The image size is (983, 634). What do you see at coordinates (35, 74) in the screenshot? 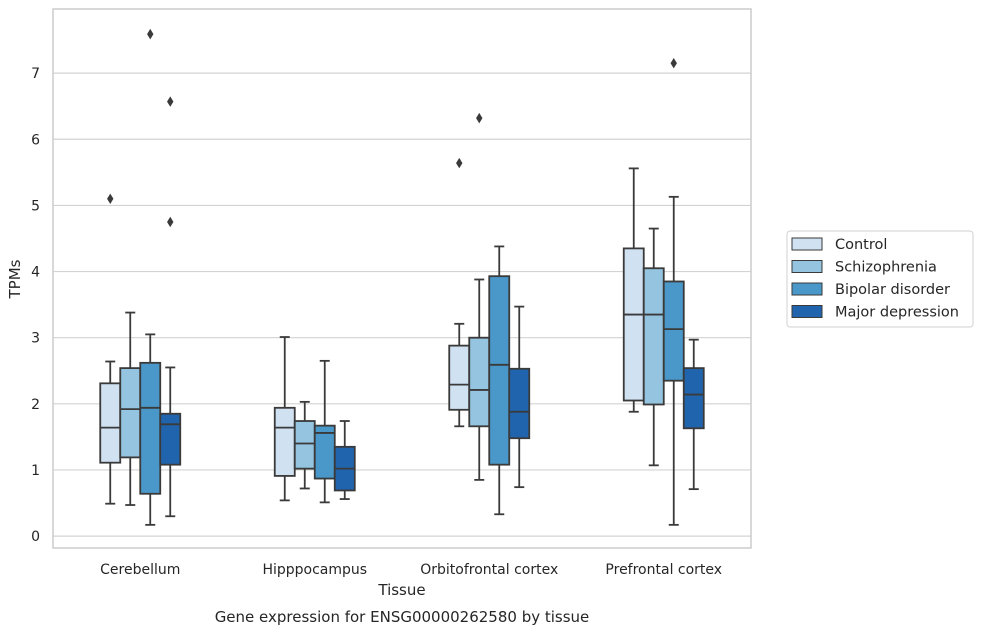
I see `y-tick-label: 7` at bounding box center [35, 74].